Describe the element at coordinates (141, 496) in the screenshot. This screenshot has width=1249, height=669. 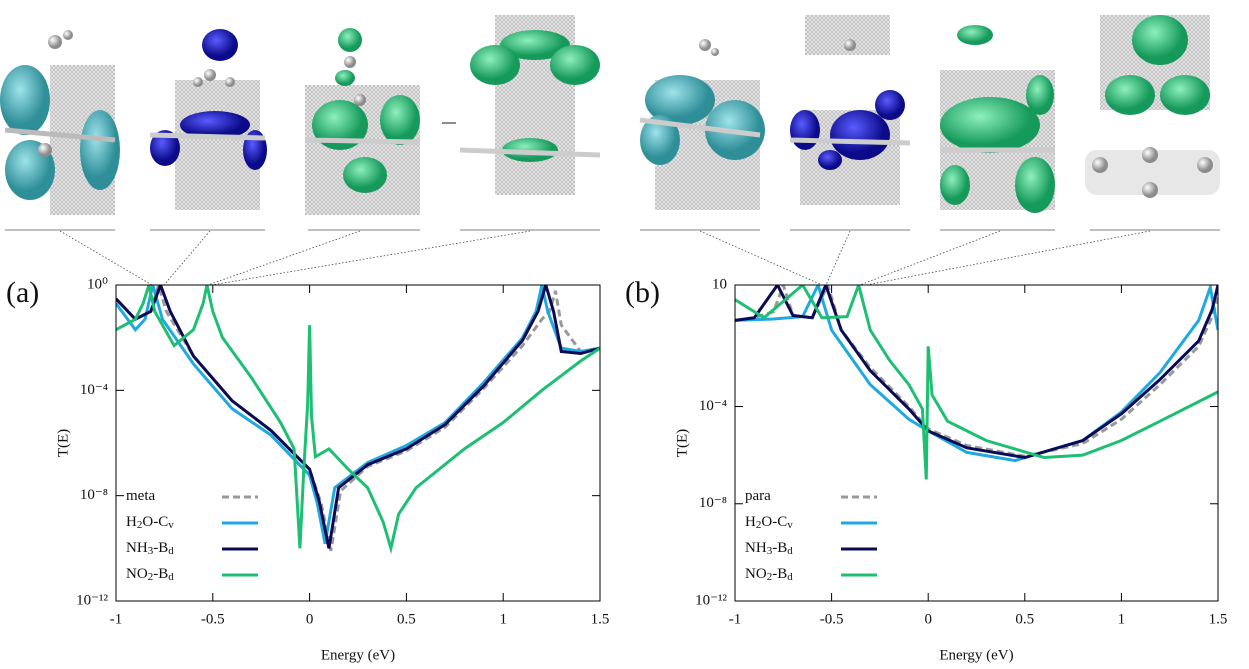
I see `legend-label: meta` at that location.